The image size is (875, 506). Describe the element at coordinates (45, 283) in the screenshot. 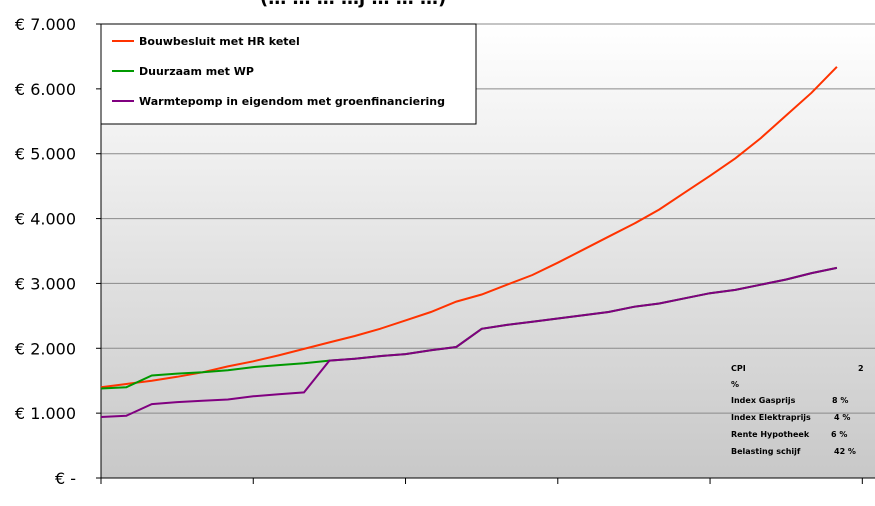

I see `y-tick-label: € 3.000` at that location.